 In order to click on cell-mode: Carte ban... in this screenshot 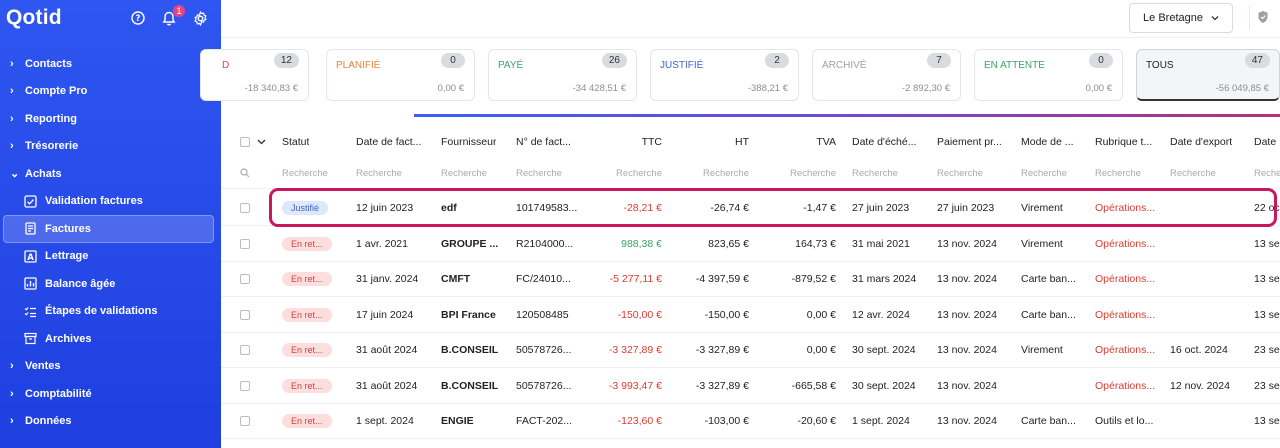, I will do `click(1048, 315)`.